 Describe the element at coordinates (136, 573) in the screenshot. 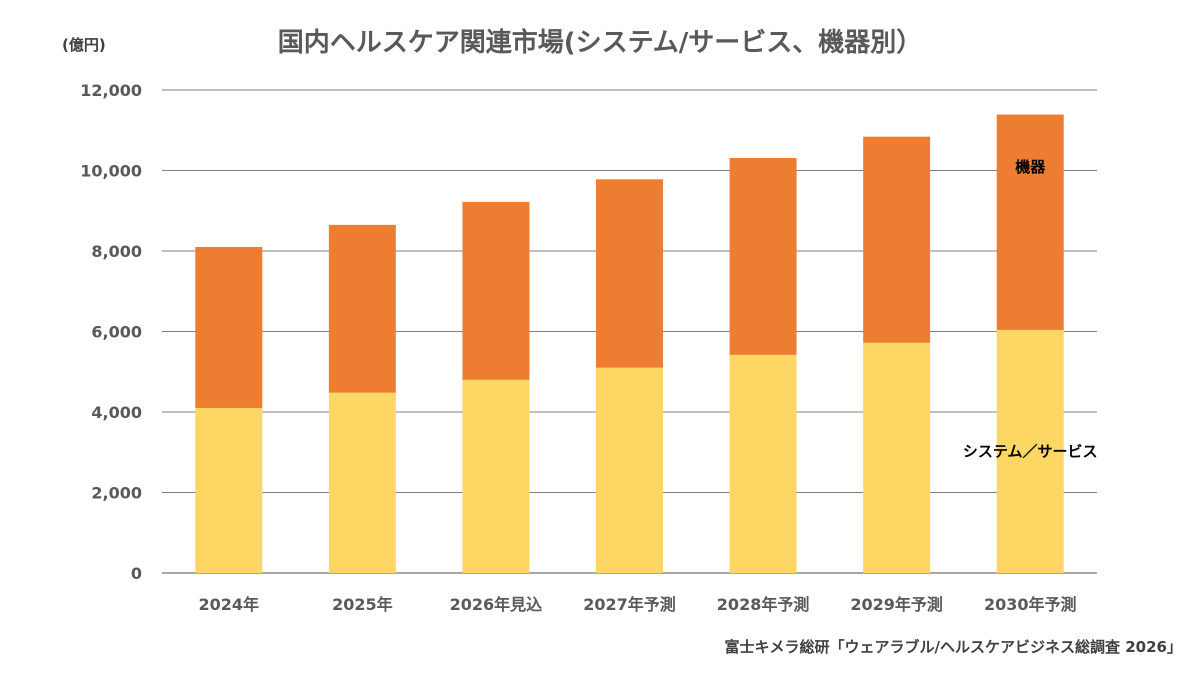

I see `y-tick-label: 0` at that location.